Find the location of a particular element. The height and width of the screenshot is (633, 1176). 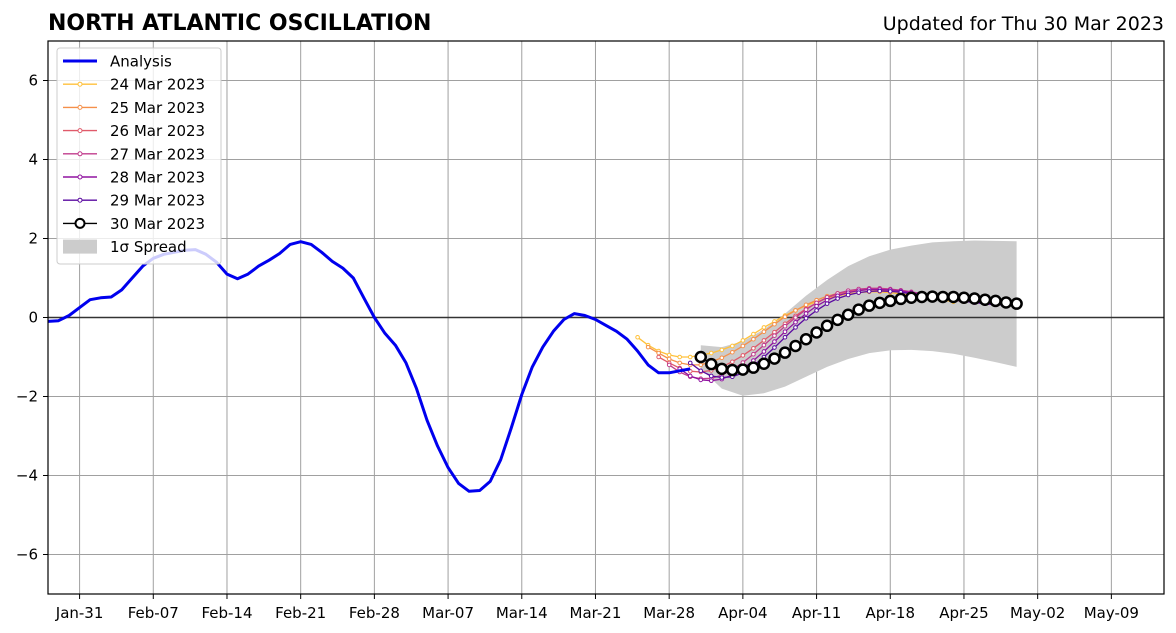

x-tick-label: Jan-31 is located at coordinates (79, 613).